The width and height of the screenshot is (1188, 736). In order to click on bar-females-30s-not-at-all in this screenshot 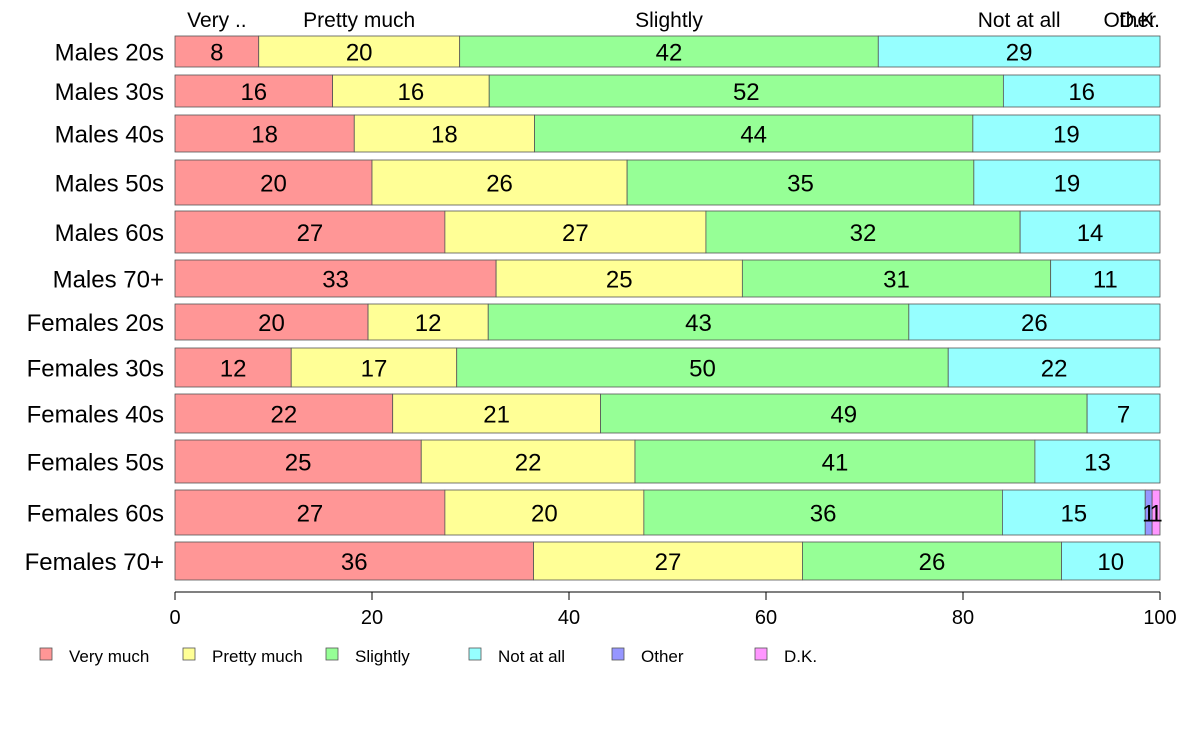, I will do `click(1054, 367)`.